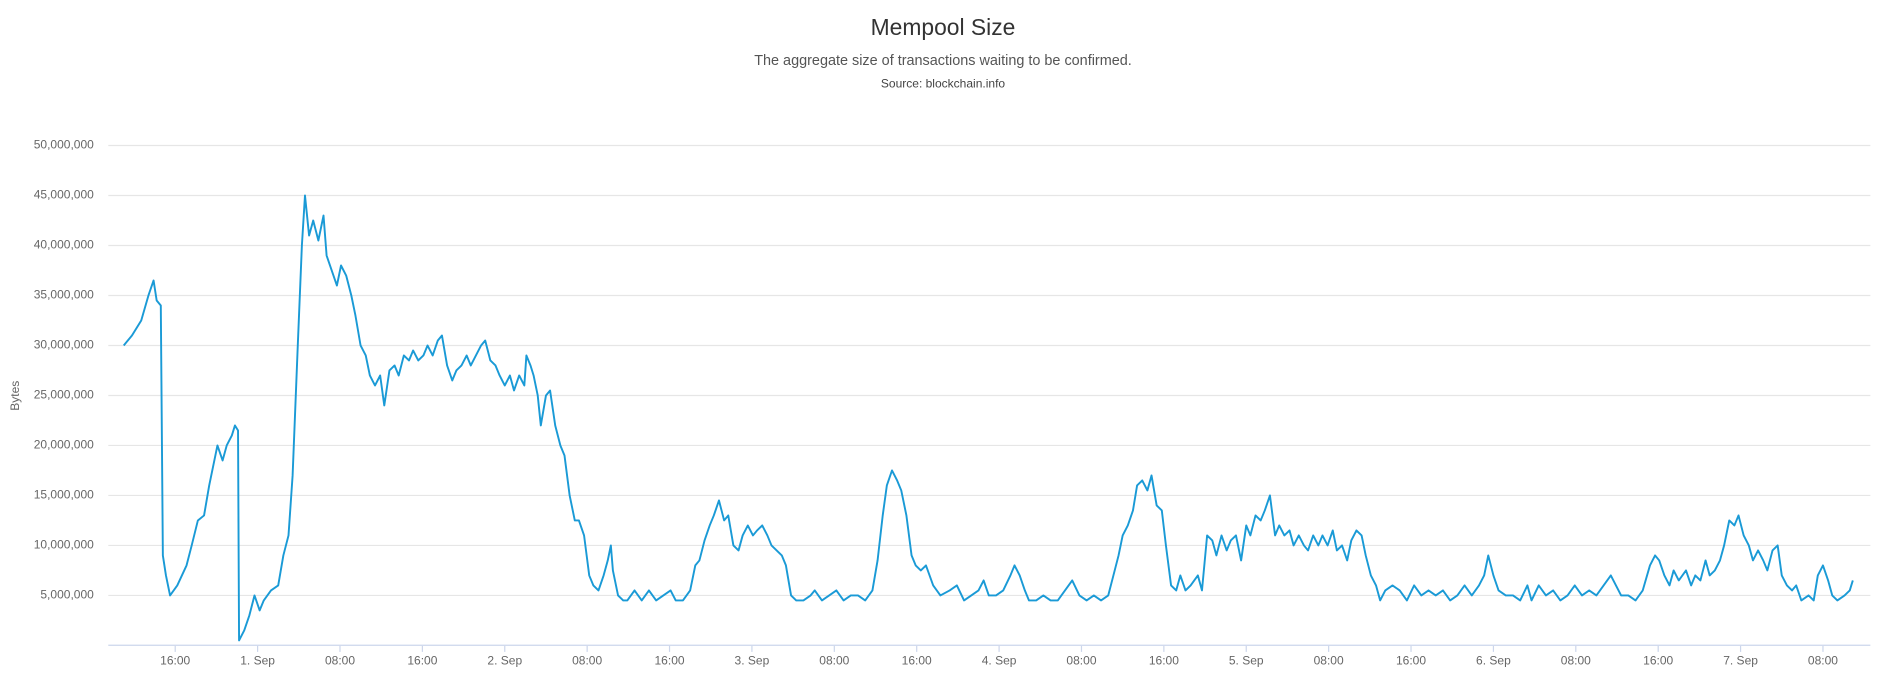 The width and height of the screenshot is (1886, 694). What do you see at coordinates (15, 396) in the screenshot?
I see `y-axis-title: Bytes` at bounding box center [15, 396].